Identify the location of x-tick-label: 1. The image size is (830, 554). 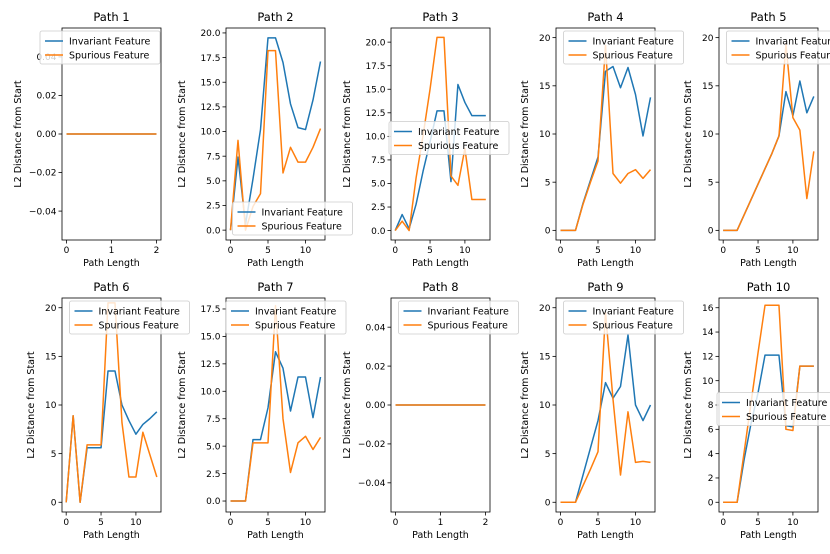
(441, 523).